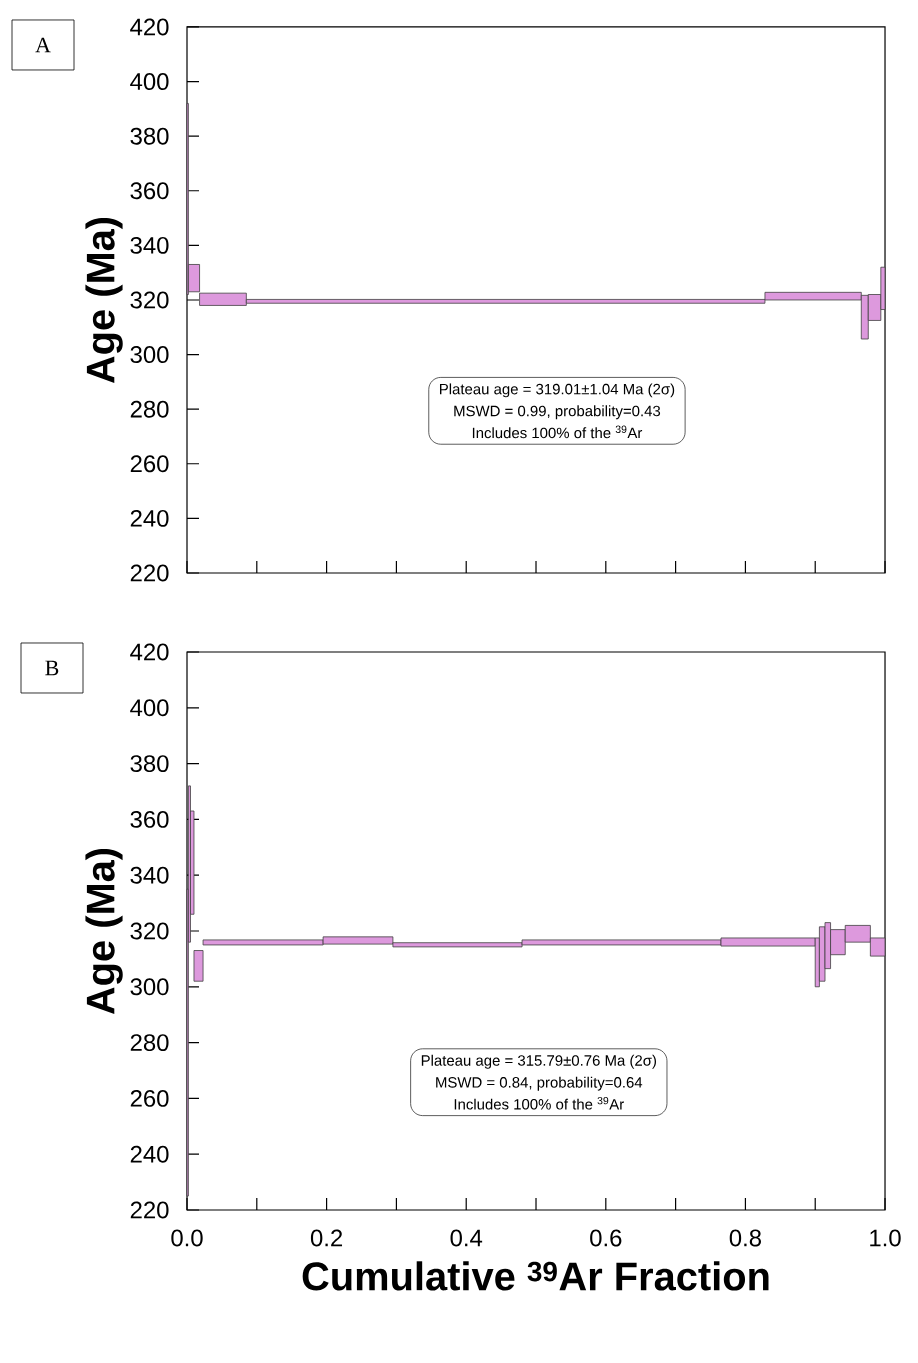 This screenshot has height=1363, width=918. Describe the element at coordinates (557, 412) in the screenshot. I see `annotation: MSWD = 0.99, probability=0.43` at that location.